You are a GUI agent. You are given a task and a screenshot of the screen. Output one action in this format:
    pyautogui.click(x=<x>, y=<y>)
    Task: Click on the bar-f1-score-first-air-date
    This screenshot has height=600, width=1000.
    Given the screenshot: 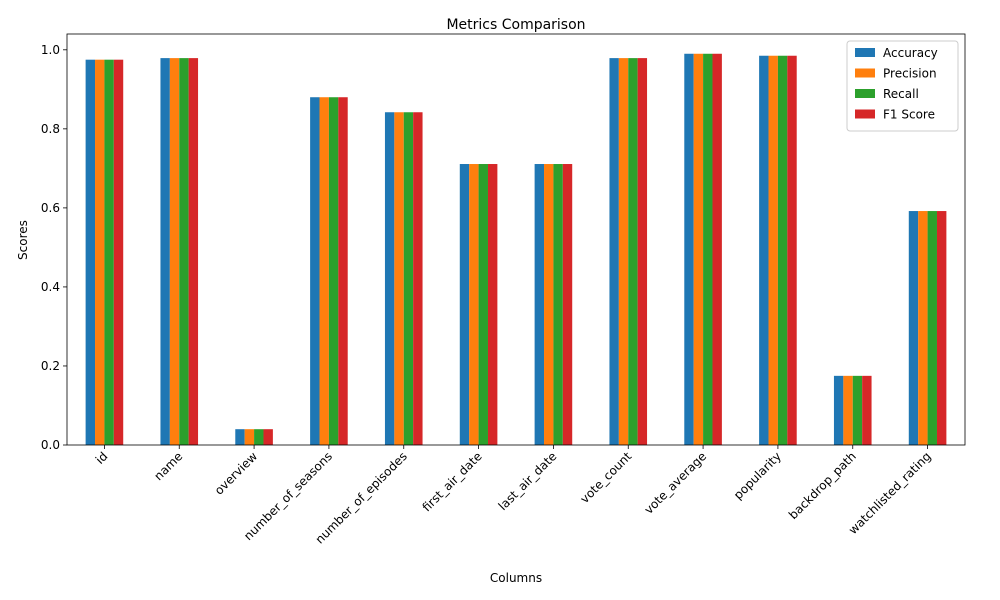 What is the action you would take?
    pyautogui.click(x=492, y=305)
    